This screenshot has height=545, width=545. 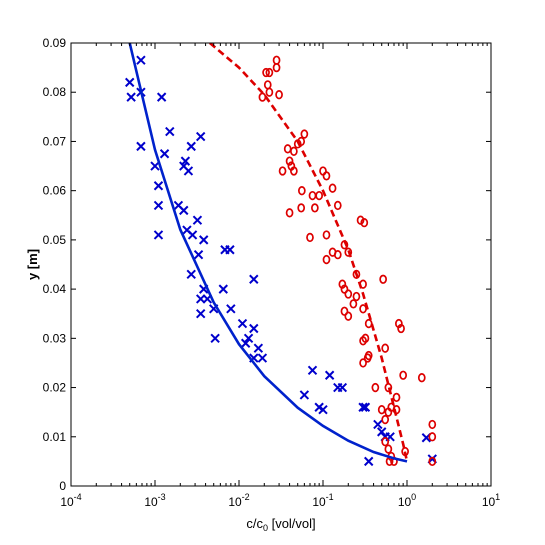 I want to click on x-tick-label: 10⁻⁴, so click(x=70, y=500).